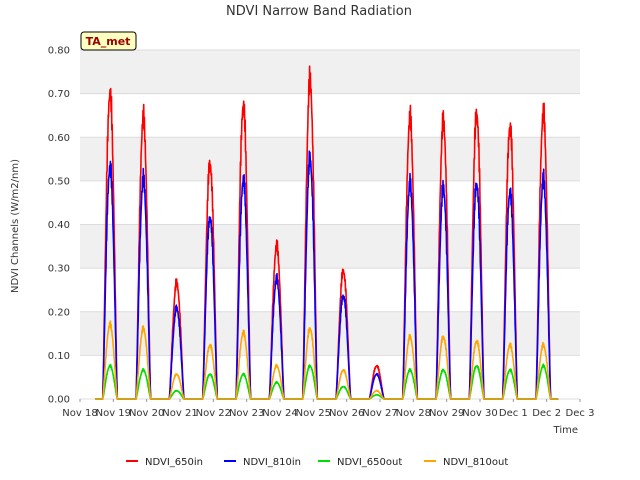 This screenshot has height=480, width=640. I want to click on x-tick-label: Nov 18, so click(79, 413).